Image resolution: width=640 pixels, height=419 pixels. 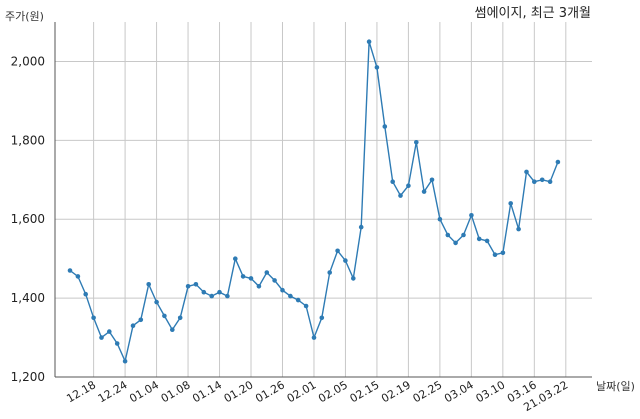 I want to click on y-tick-label: 1,600, so click(x=28, y=219).